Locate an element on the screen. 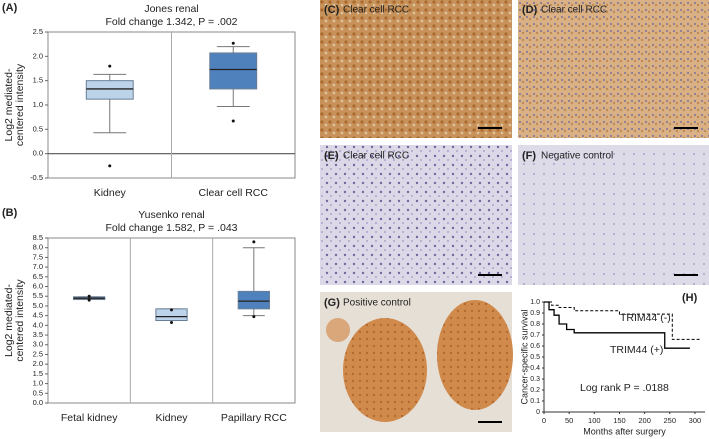 Image resolution: width=709 pixels, height=439 pixels. image-f: (F) Negative control is located at coordinates (613, 215).